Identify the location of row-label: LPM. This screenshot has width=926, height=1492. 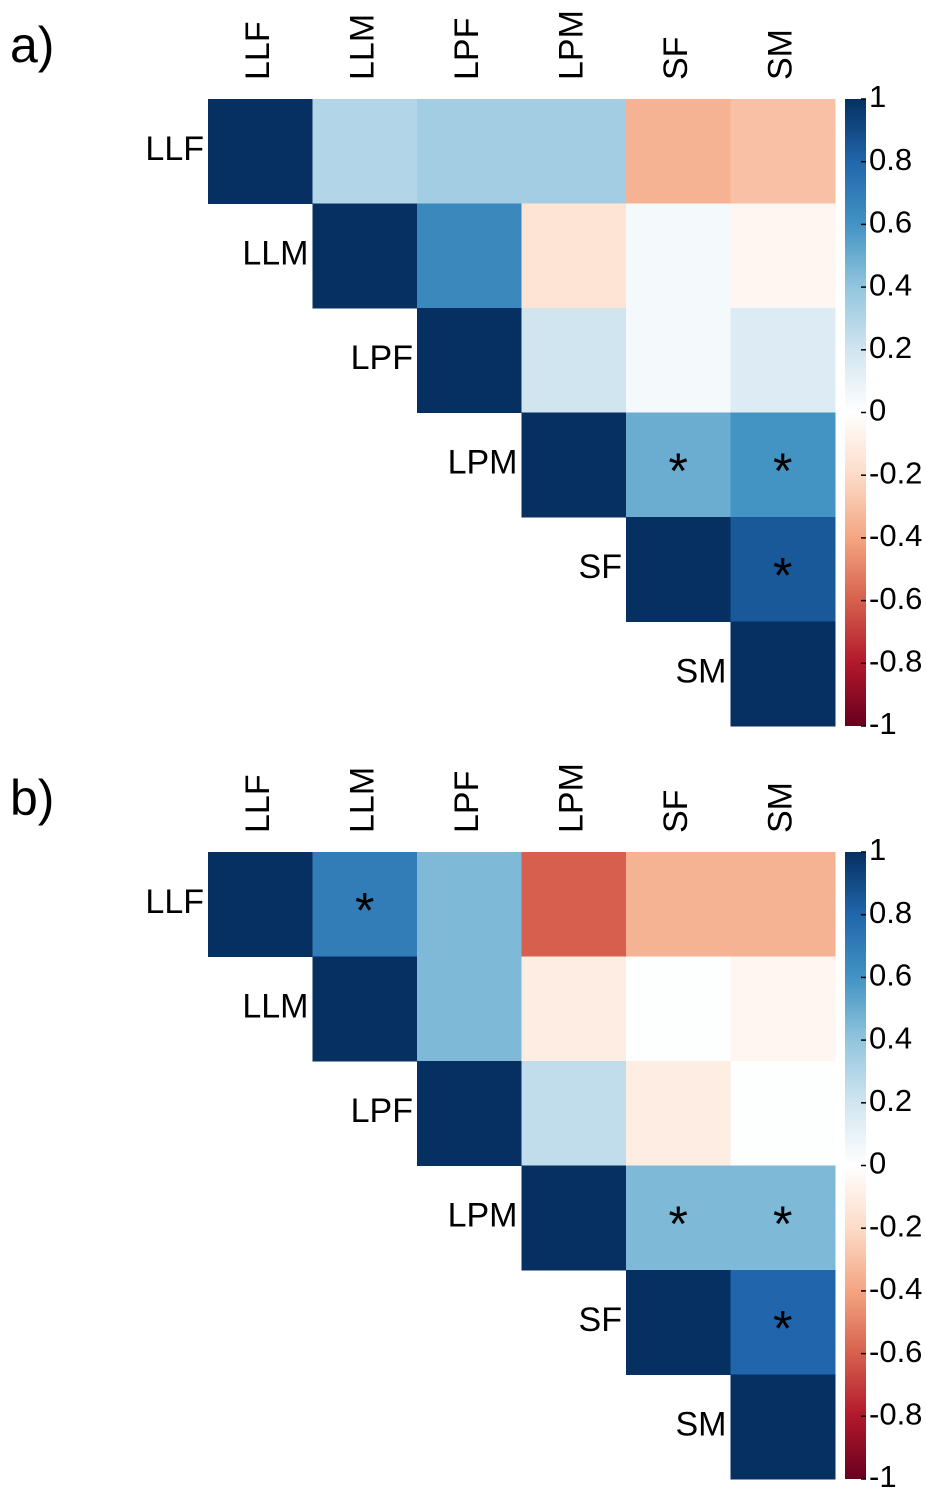
(483, 1216).